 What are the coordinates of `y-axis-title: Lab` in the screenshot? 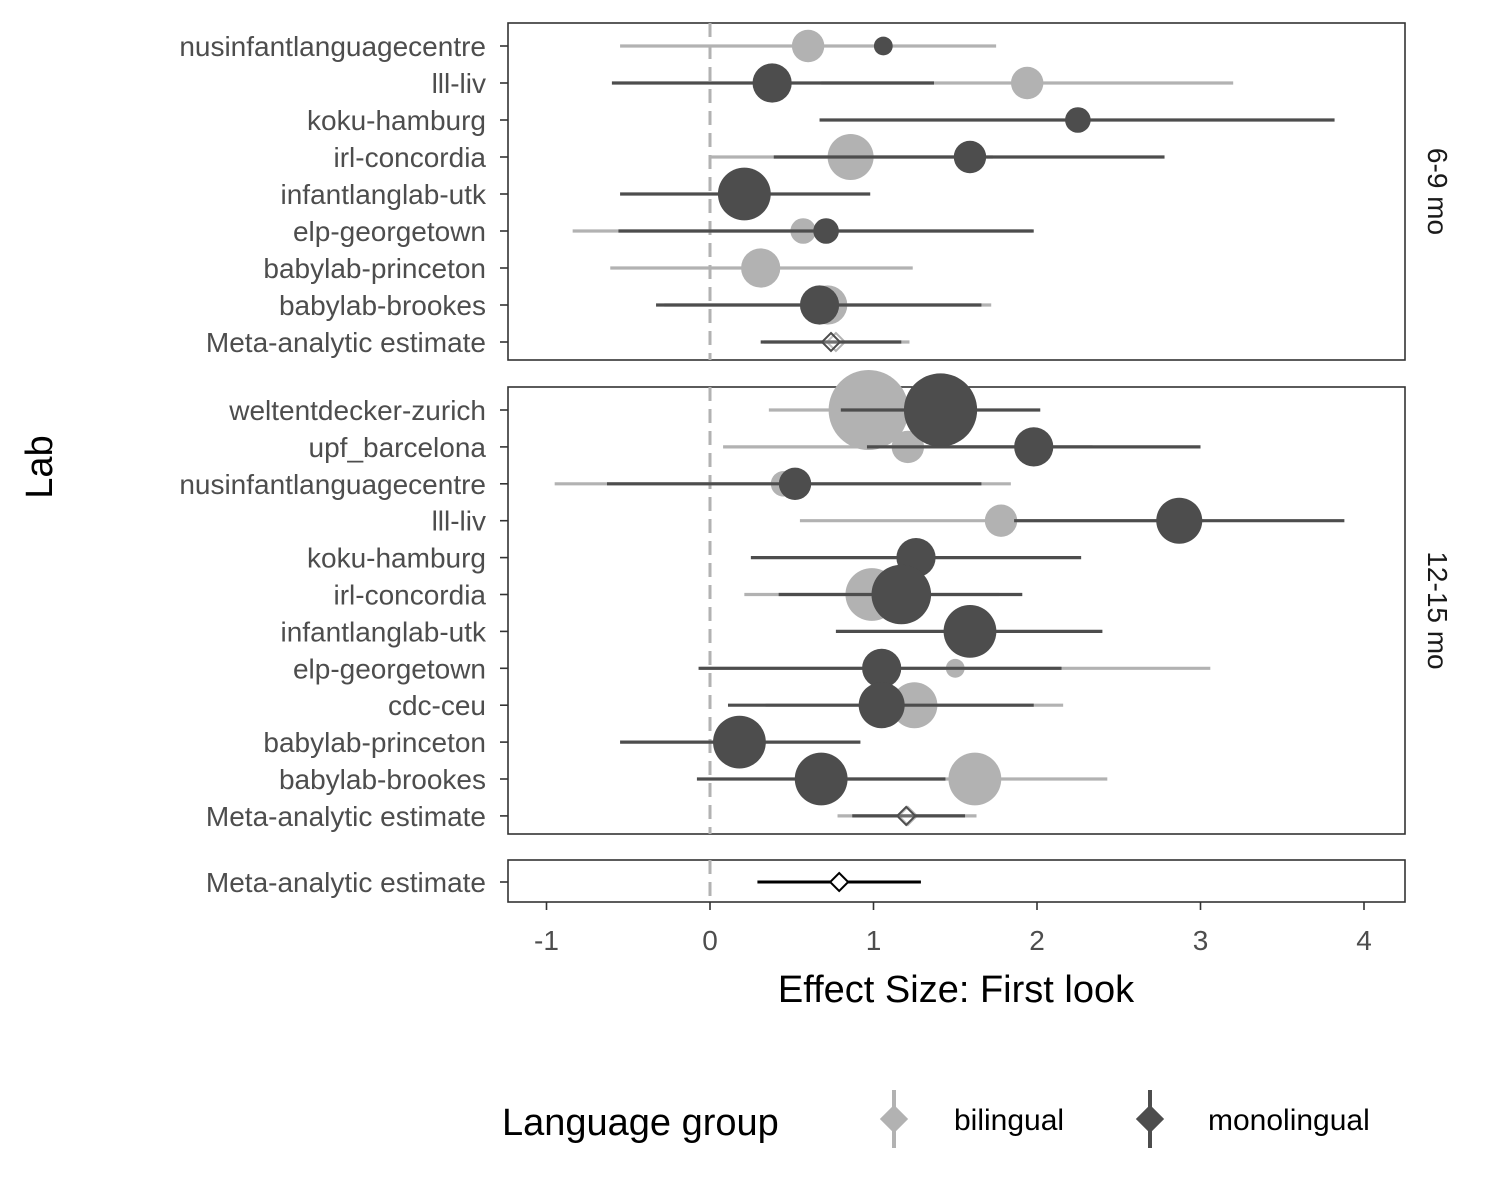 It's located at (40, 466).